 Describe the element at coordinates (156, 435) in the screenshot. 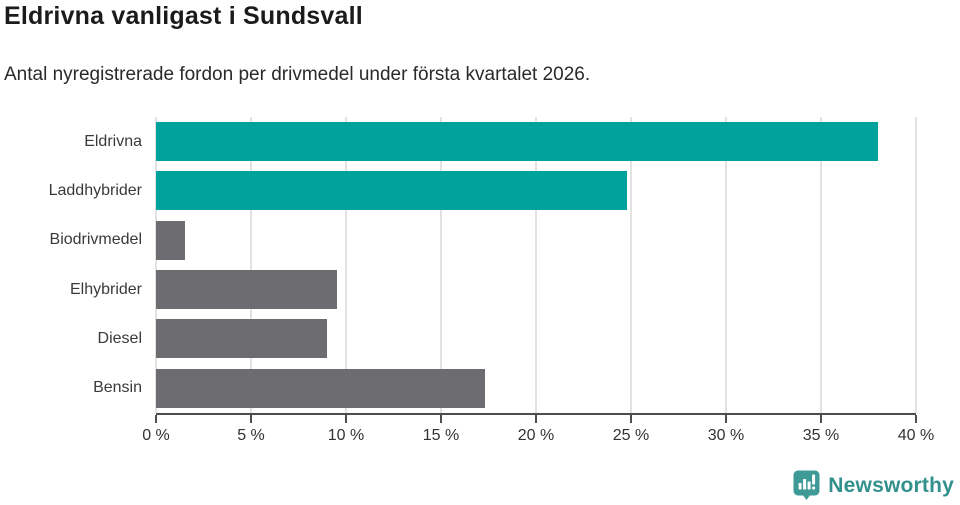

I see `x-axis-tick-label: 0 %` at that location.